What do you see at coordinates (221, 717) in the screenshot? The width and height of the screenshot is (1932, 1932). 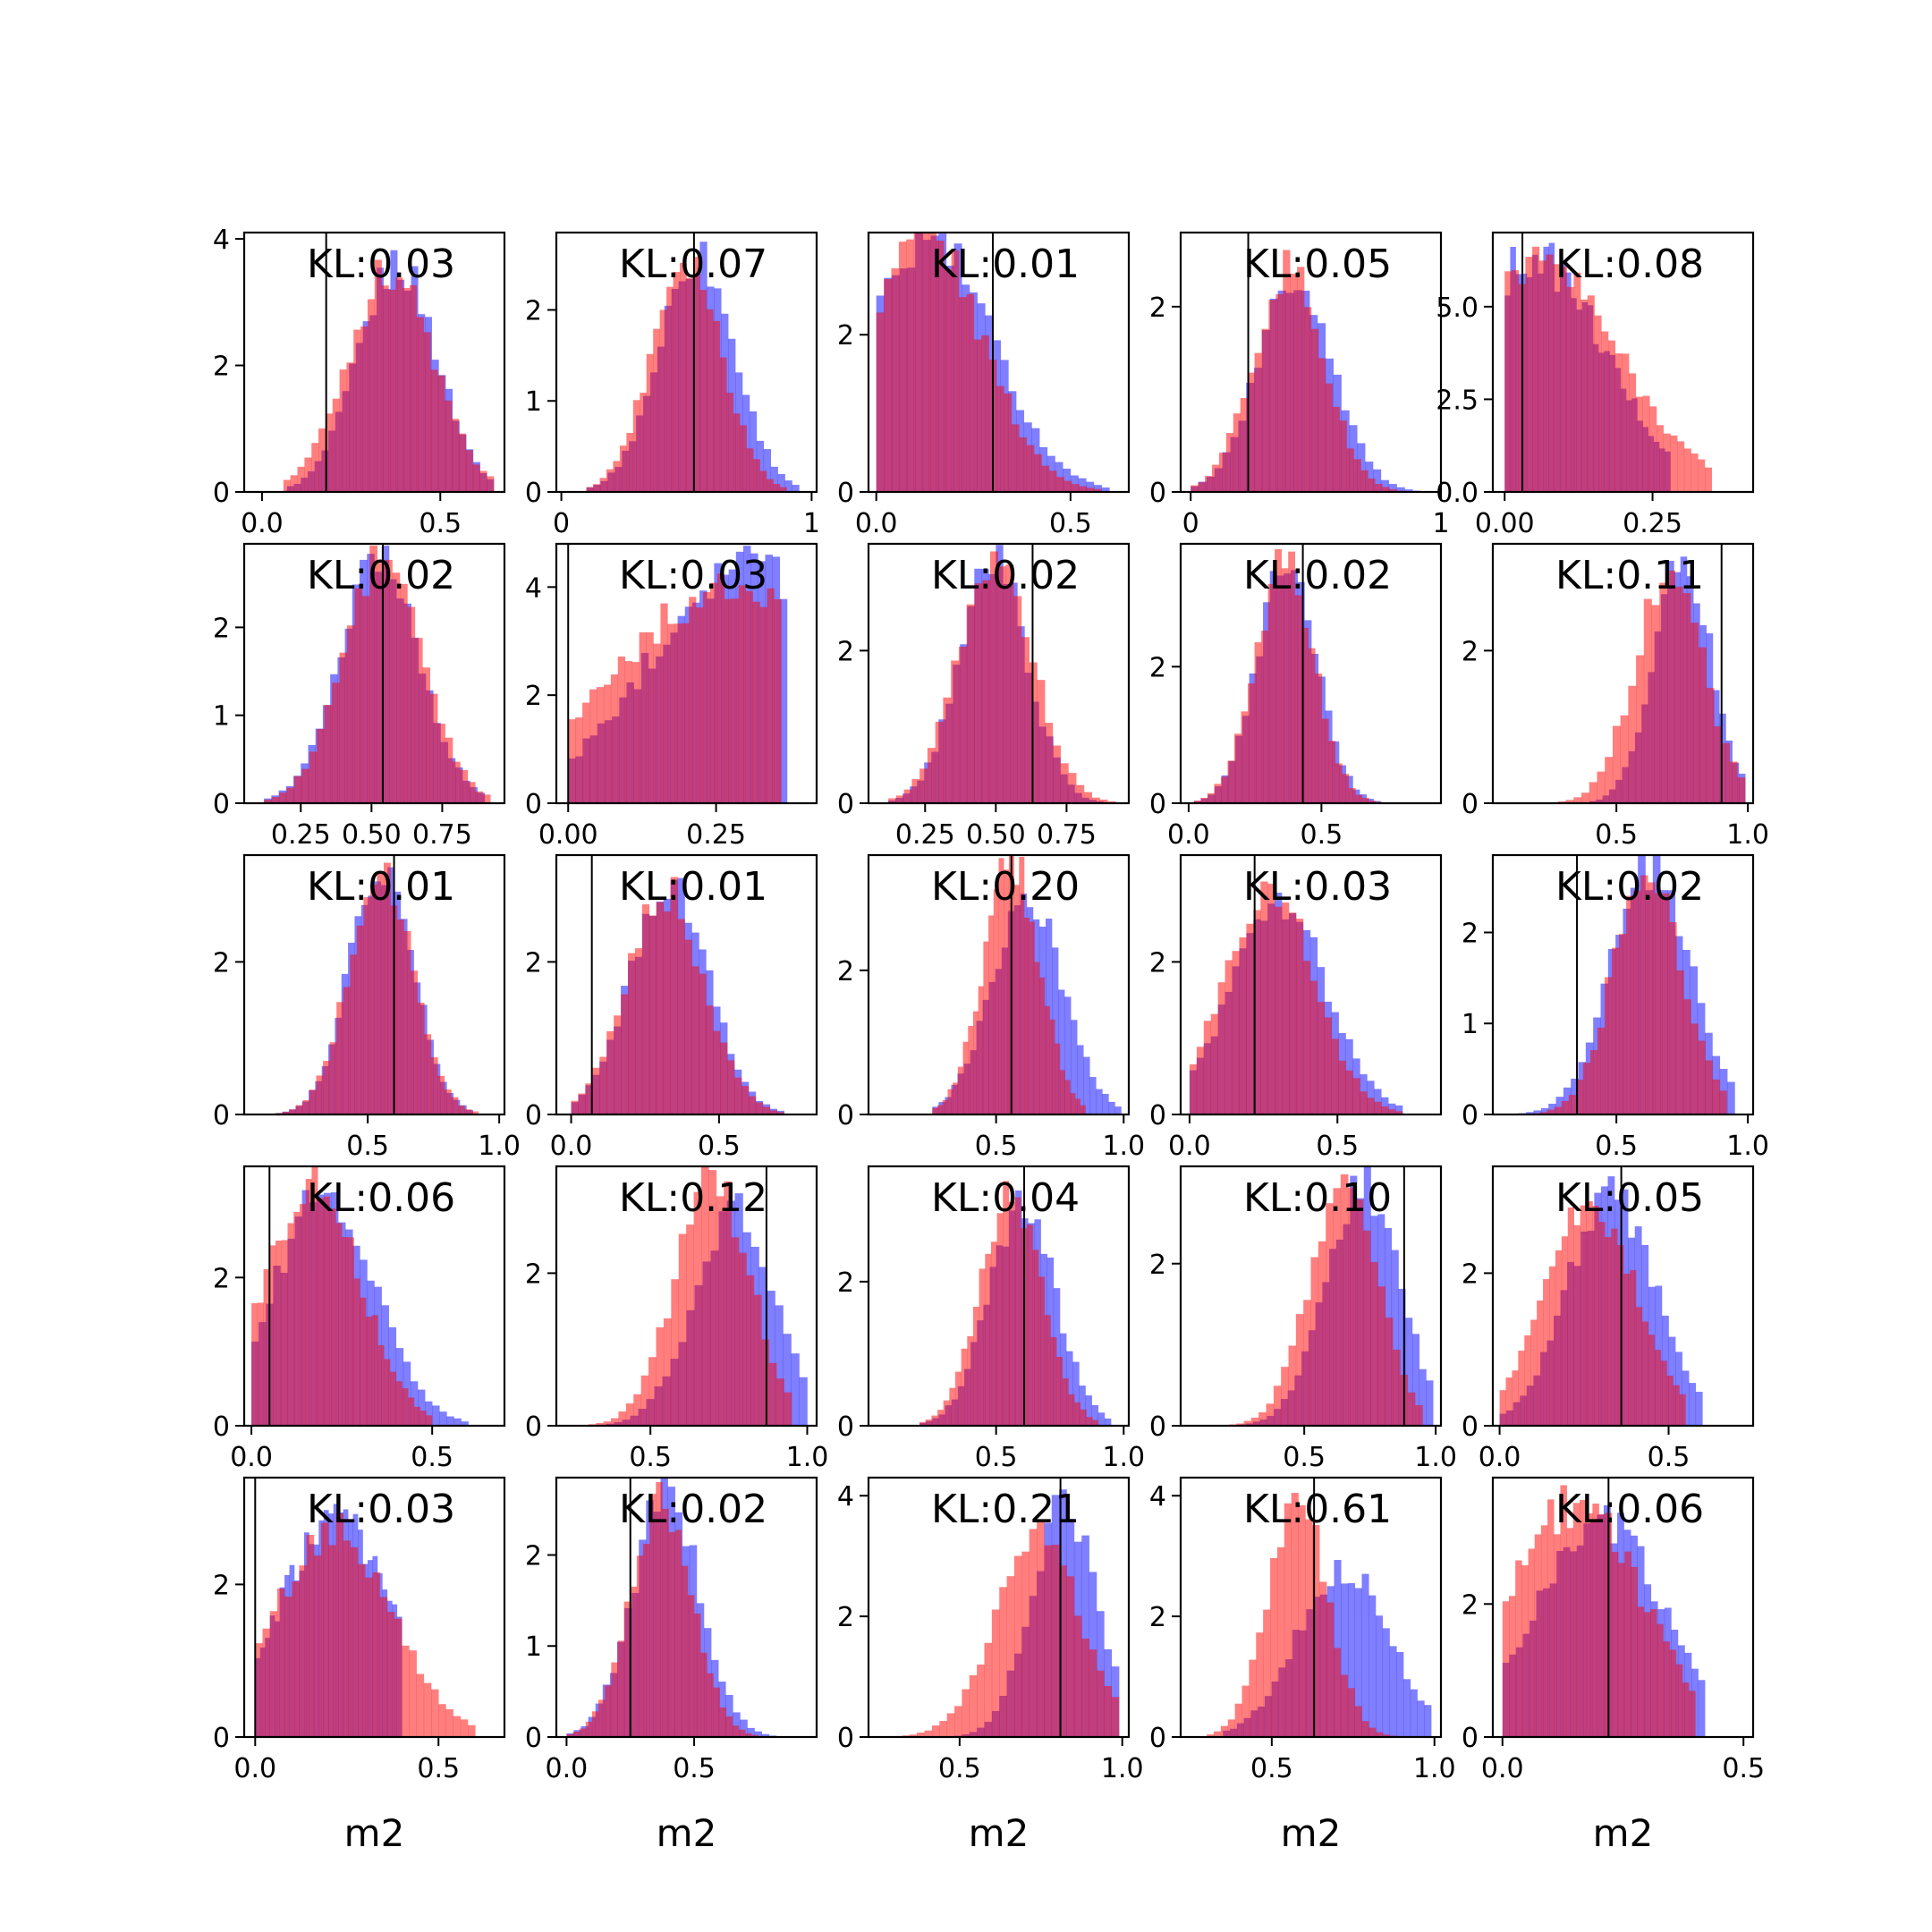 I see `y-tick-label: 1` at bounding box center [221, 717].